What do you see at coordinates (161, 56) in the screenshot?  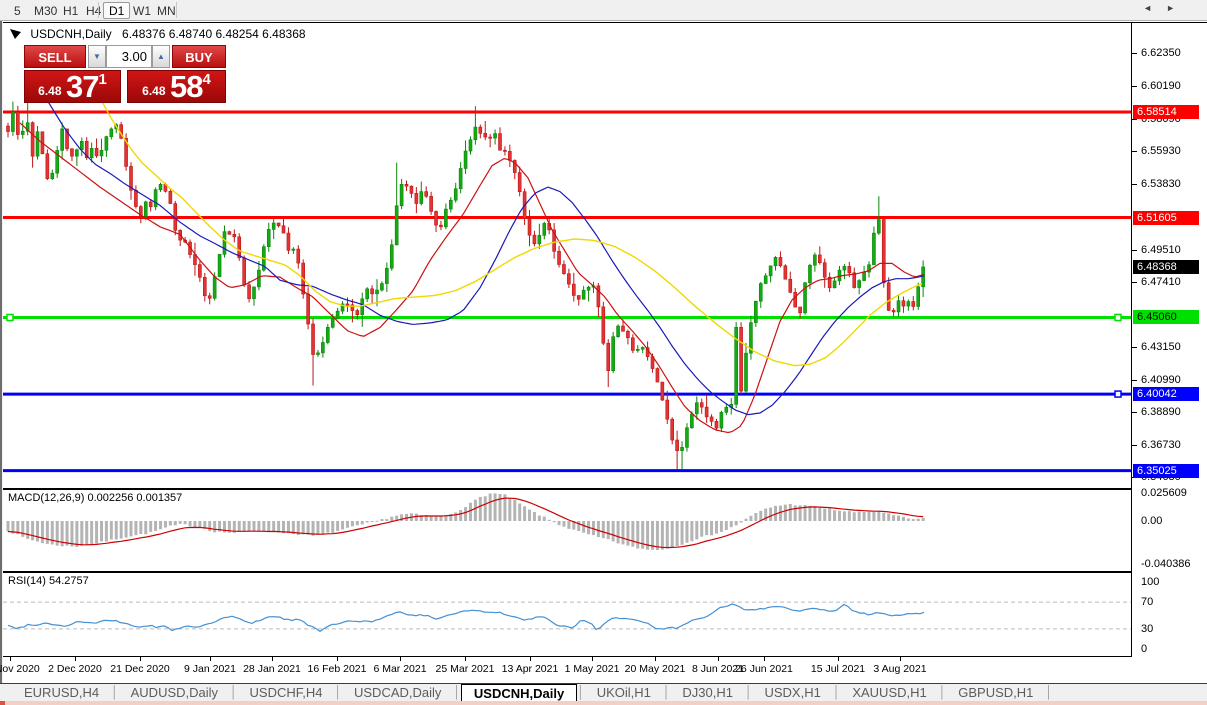 I see `volume-increase-icon: ▲` at bounding box center [161, 56].